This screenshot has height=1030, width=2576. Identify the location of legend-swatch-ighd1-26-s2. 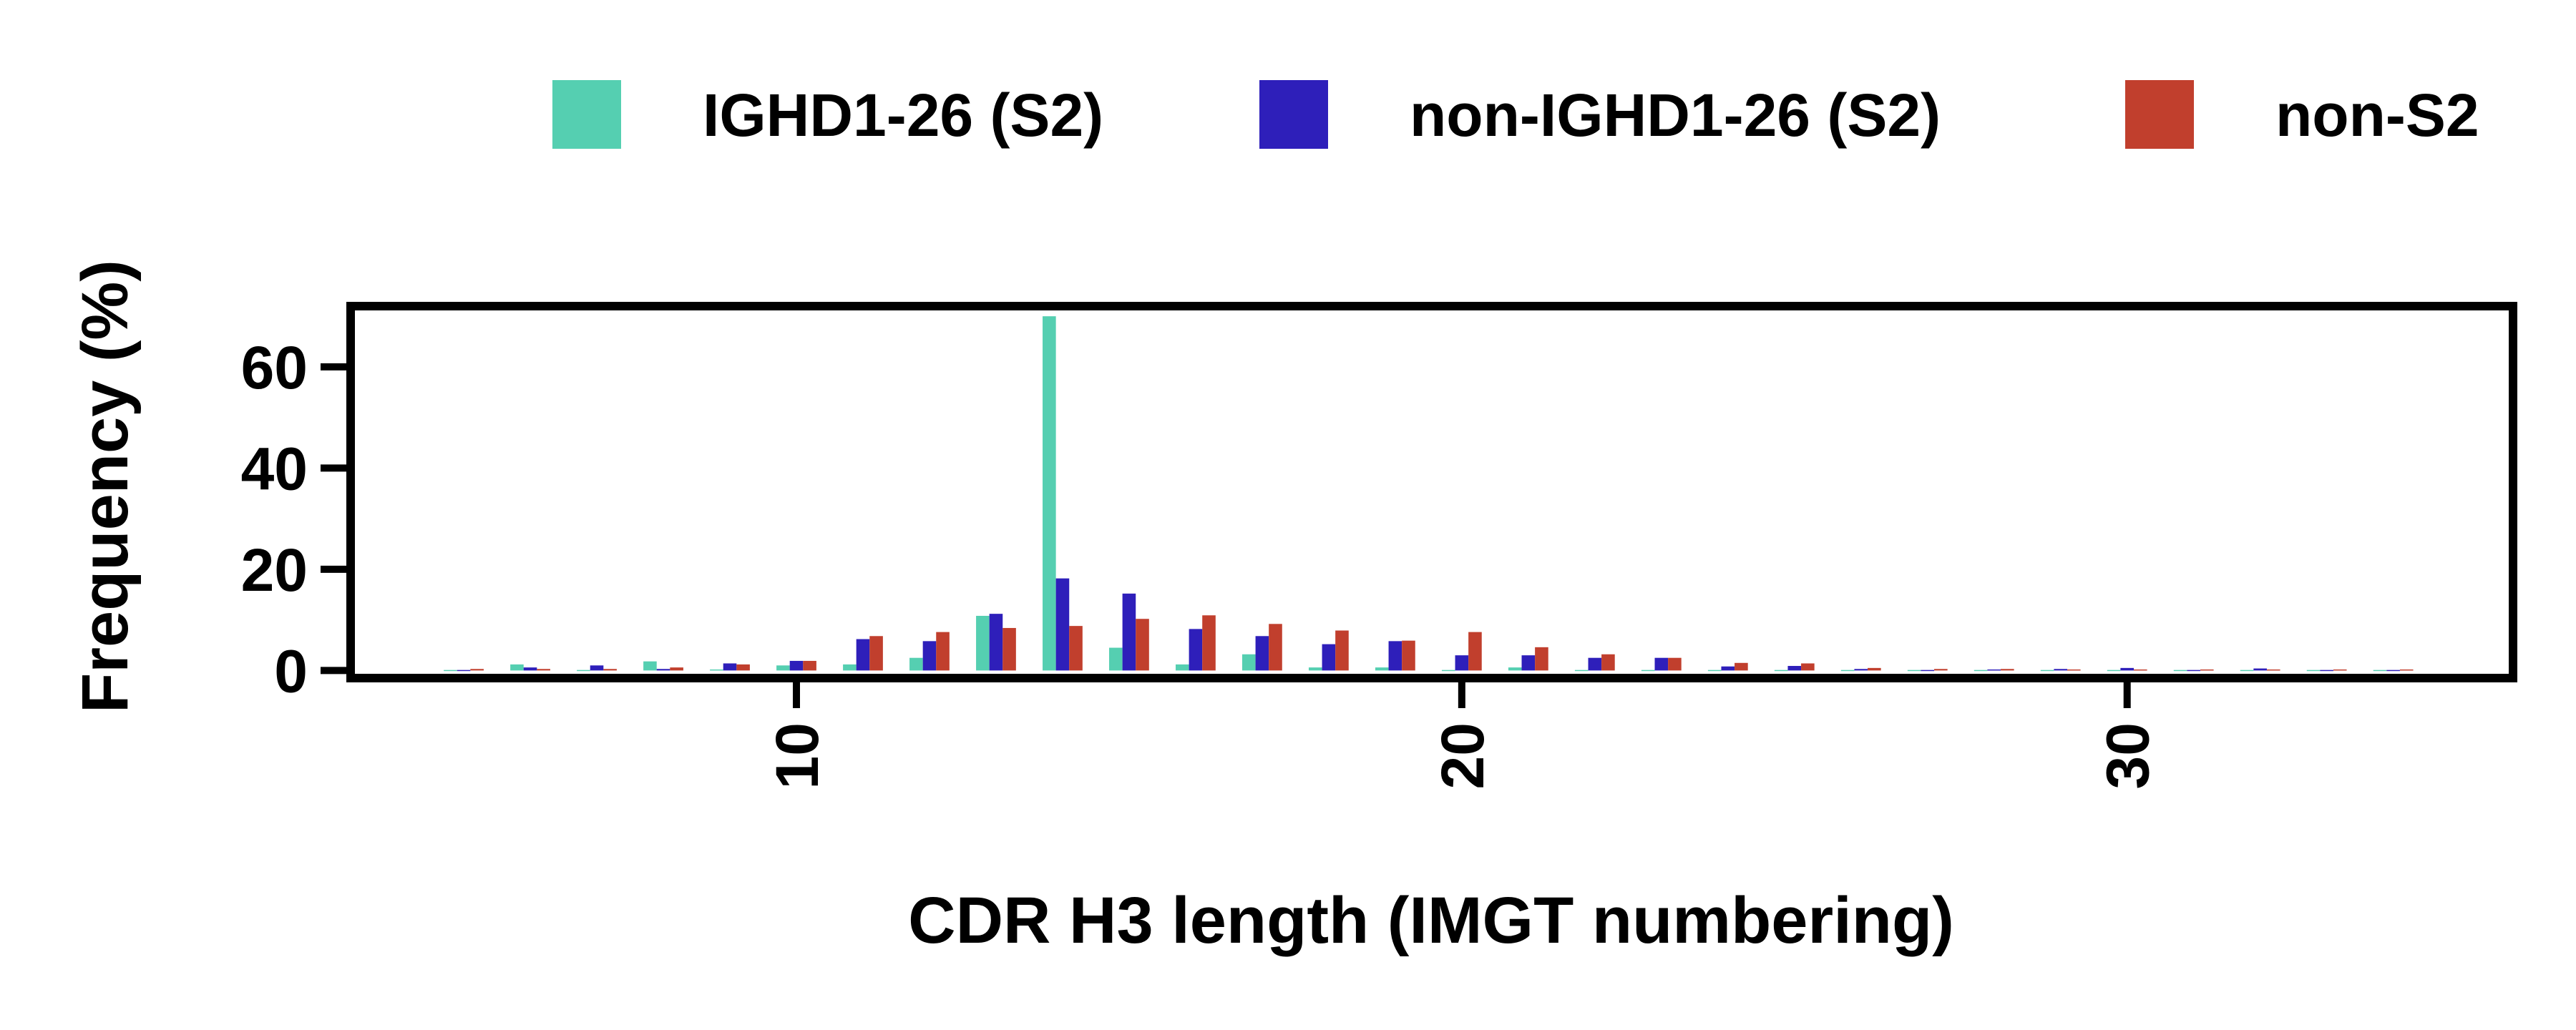
(586, 114).